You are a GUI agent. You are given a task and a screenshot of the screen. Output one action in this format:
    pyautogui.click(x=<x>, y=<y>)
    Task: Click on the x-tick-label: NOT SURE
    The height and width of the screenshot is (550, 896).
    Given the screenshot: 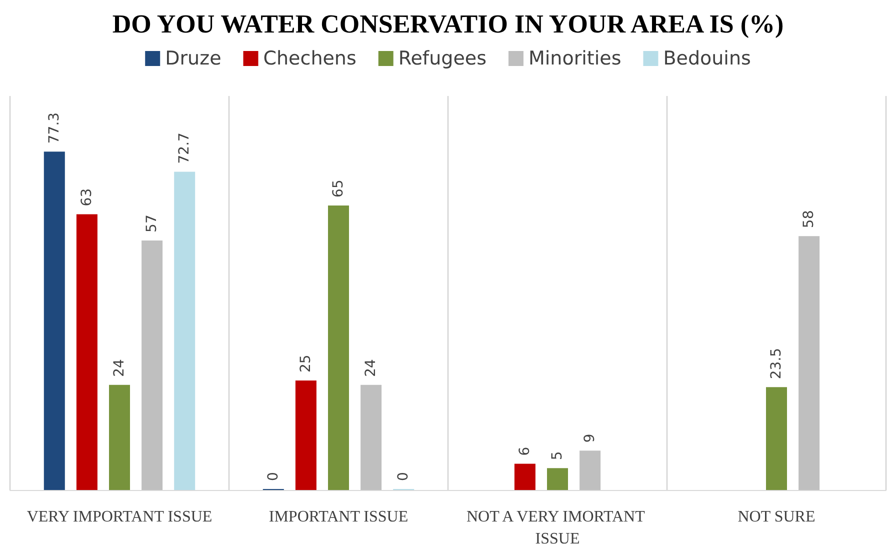 What is the action you would take?
    pyautogui.click(x=777, y=517)
    